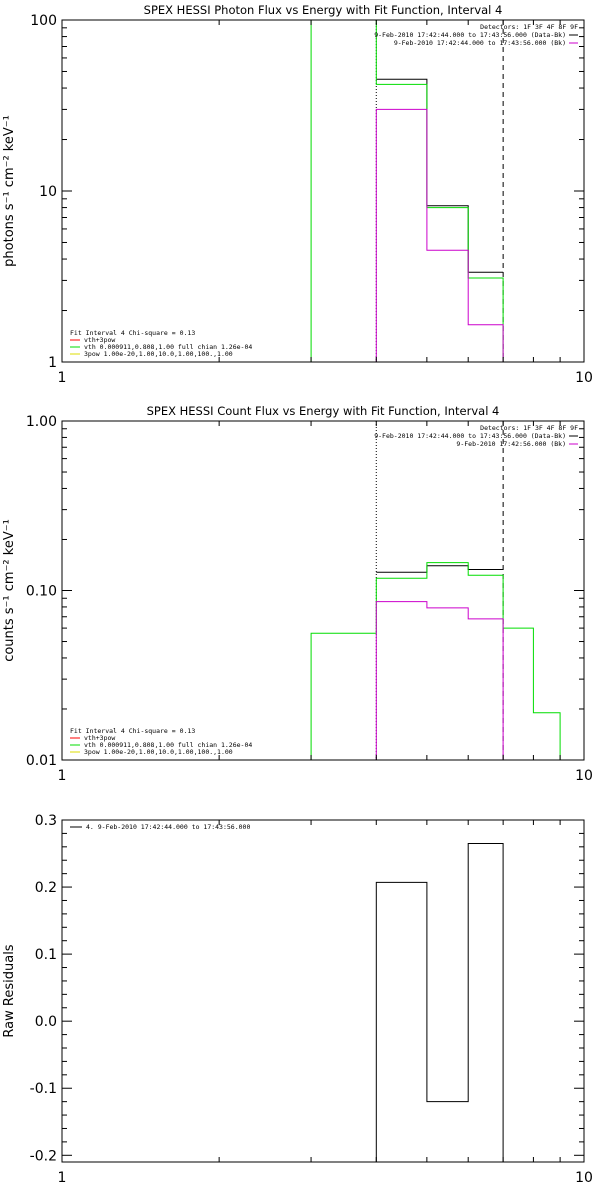 This screenshot has height=1200, width=600. Describe the element at coordinates (9, 590) in the screenshot. I see `y-axis-label: counts s⁻¹ cm⁻² keV⁻¹` at that location.